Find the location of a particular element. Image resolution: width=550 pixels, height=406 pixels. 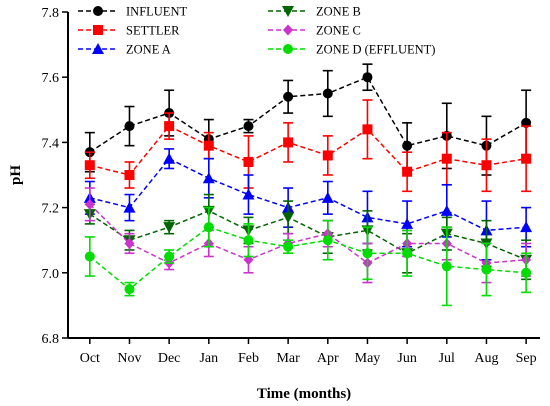

x-tick-label: Sep is located at coordinates (526, 358).